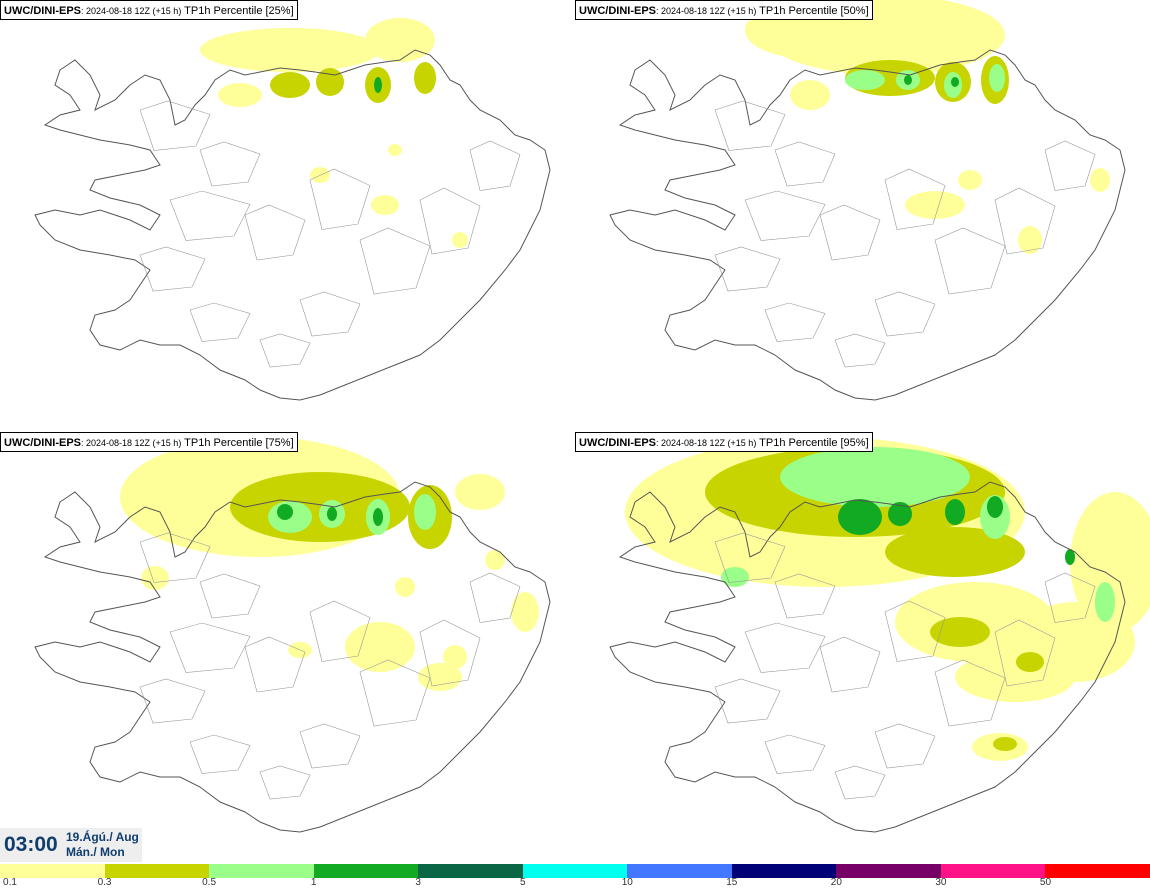 This screenshot has width=1150, height=891. I want to click on valid-time-box: 03:00 19.Ágú./ Aug Mán./ Mon, so click(71, 845).